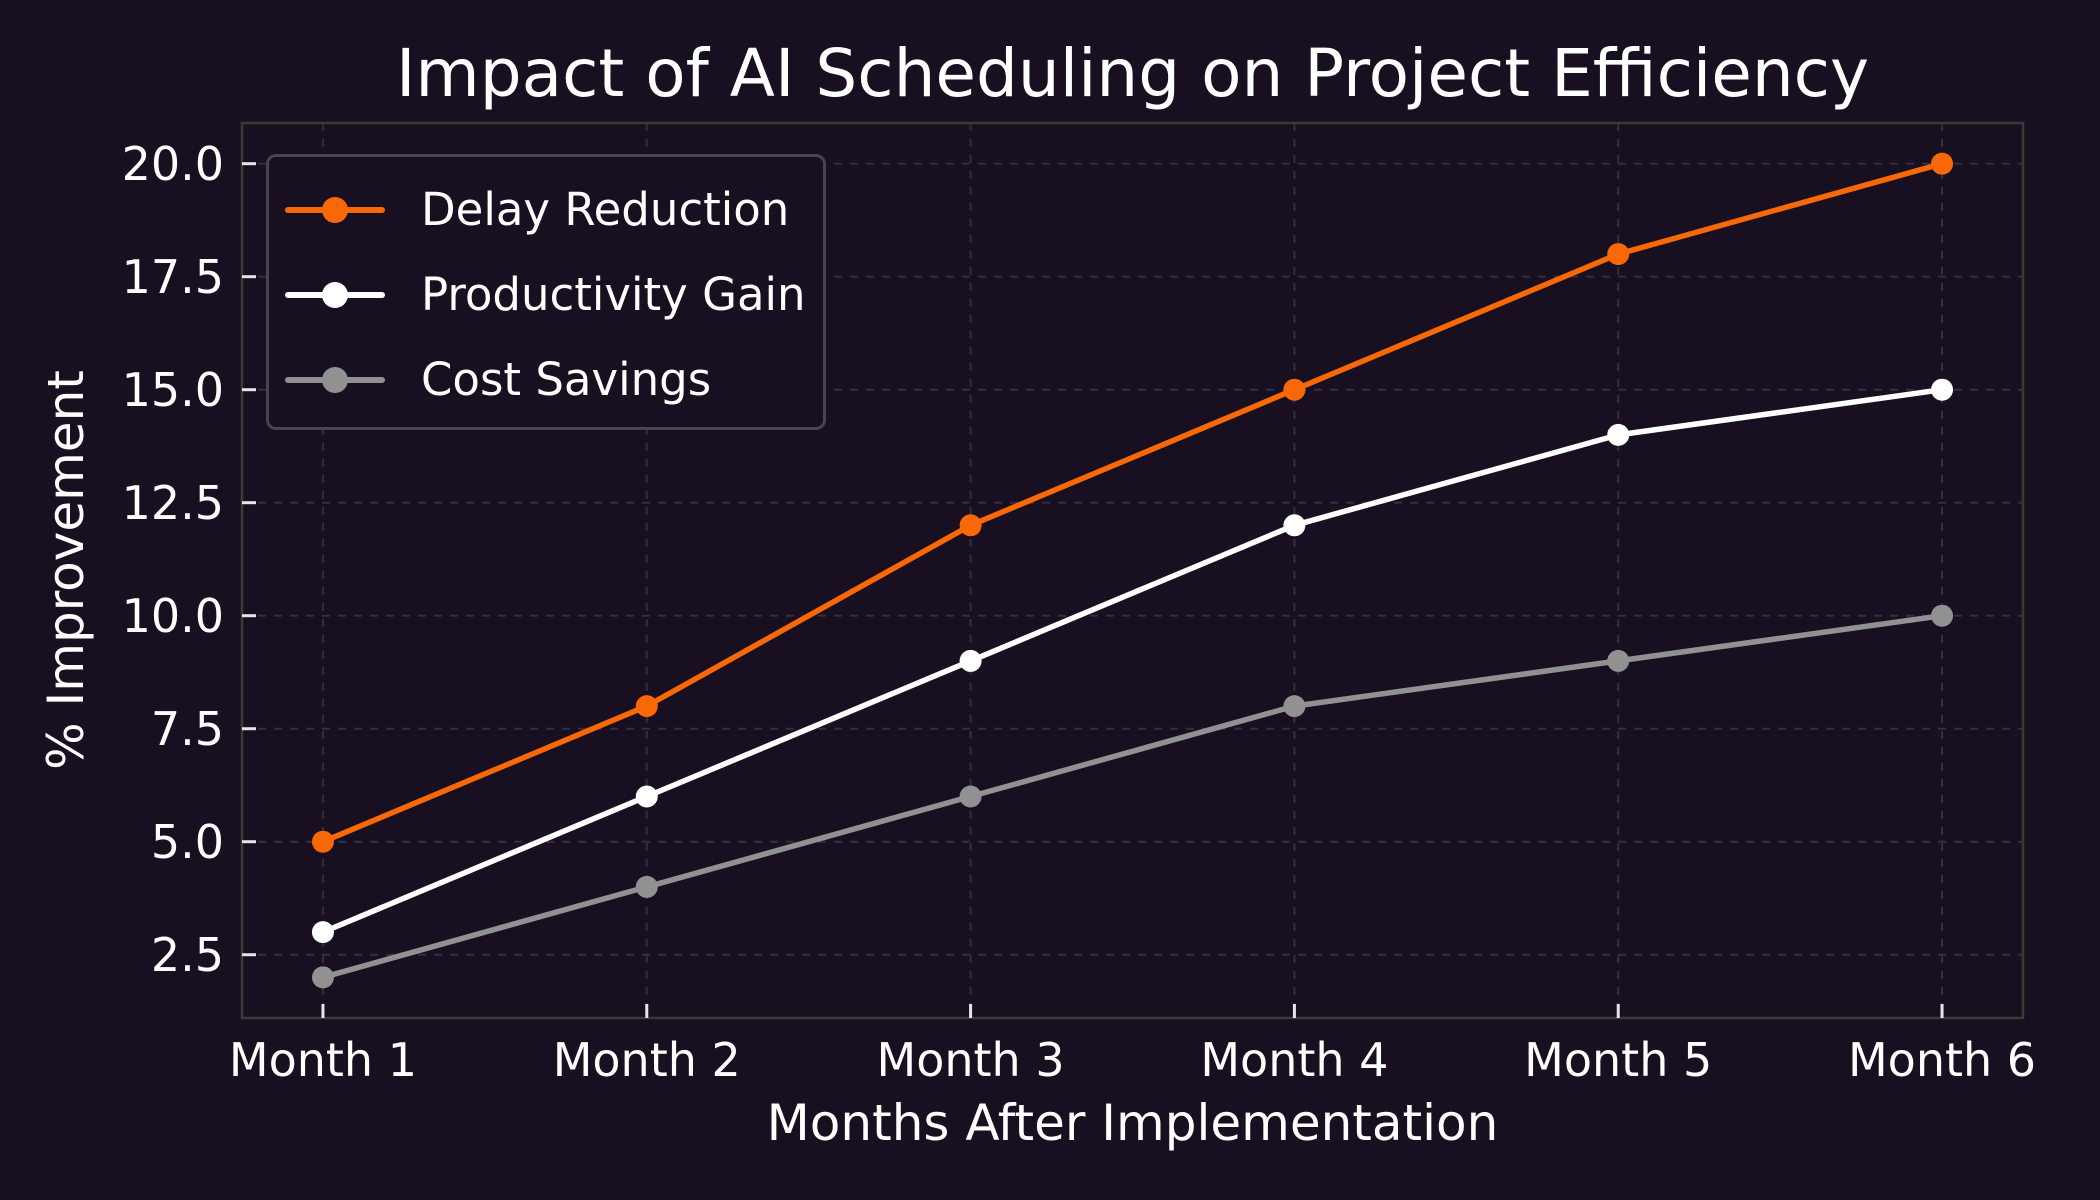 Image resolution: width=2100 pixels, height=1200 pixels. What do you see at coordinates (172, 163) in the screenshot?
I see `y-tick-label: 20.0` at bounding box center [172, 163].